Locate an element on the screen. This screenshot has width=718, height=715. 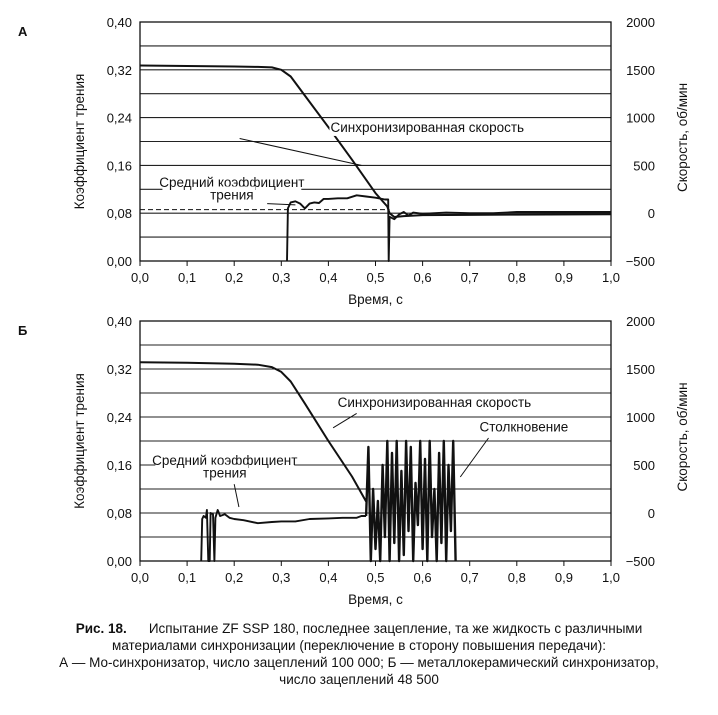
panel-label: Б is located at coordinates (22, 330).